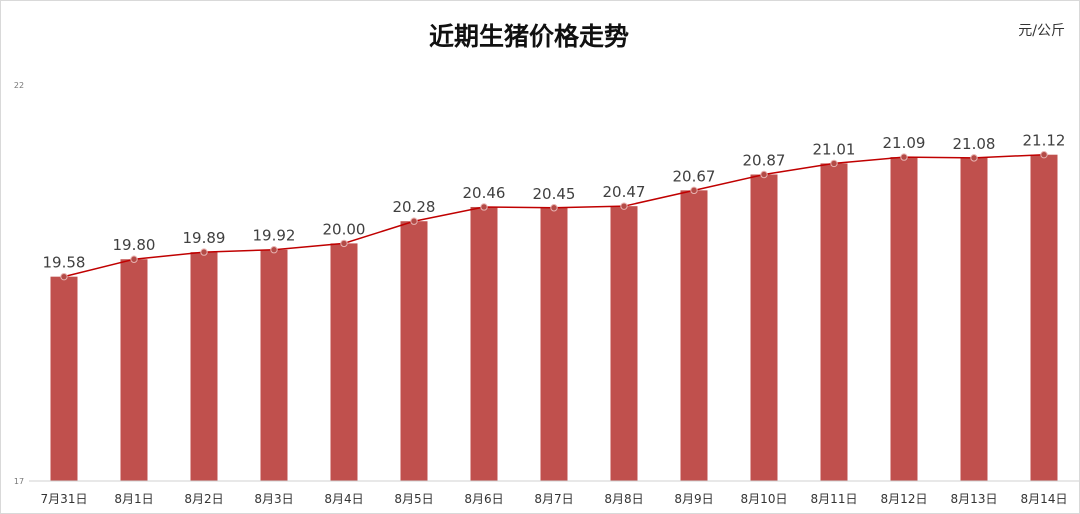 The image size is (1080, 514). I want to click on data-label: 21.01, so click(834, 149).